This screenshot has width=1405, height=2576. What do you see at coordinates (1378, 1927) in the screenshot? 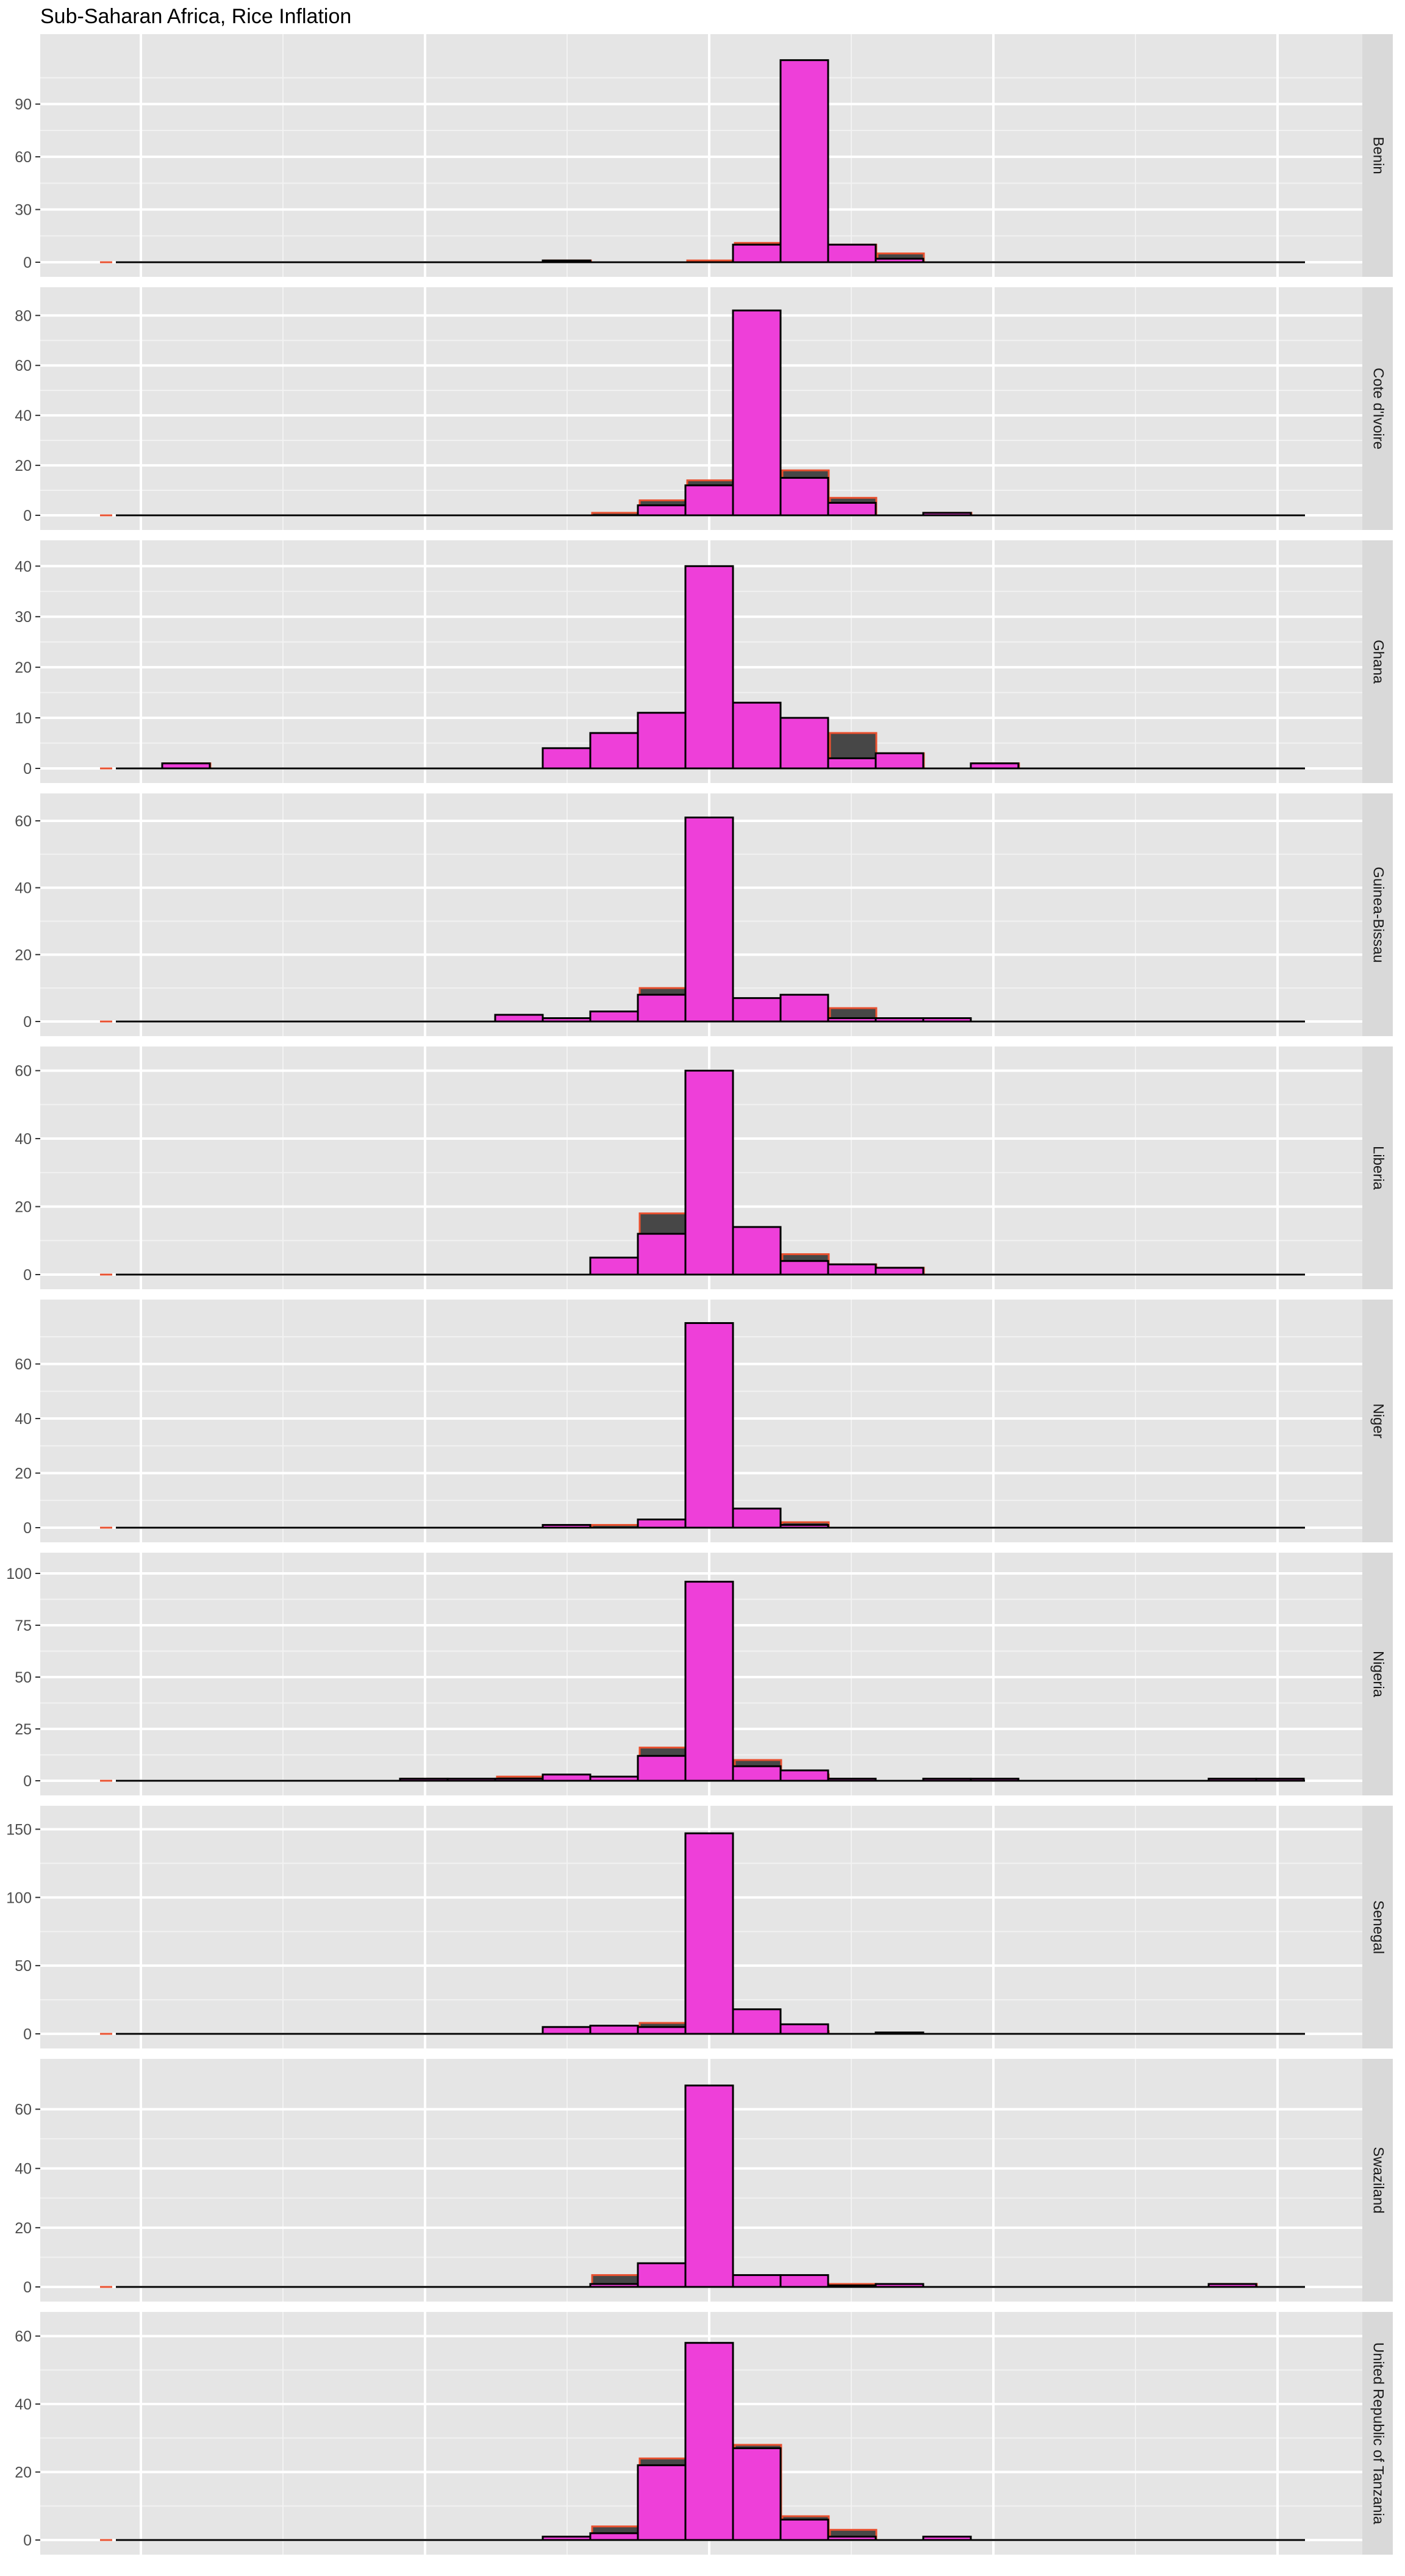
I see `facet-label-senegal: Senegal` at bounding box center [1378, 1927].